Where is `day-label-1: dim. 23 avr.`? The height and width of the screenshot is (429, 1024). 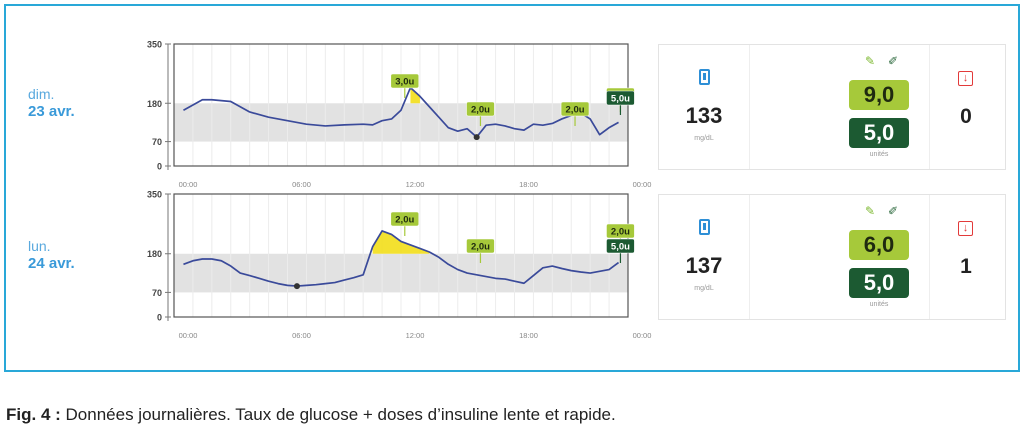
day-label-1: dim. 23 avr. is located at coordinates (51, 103).